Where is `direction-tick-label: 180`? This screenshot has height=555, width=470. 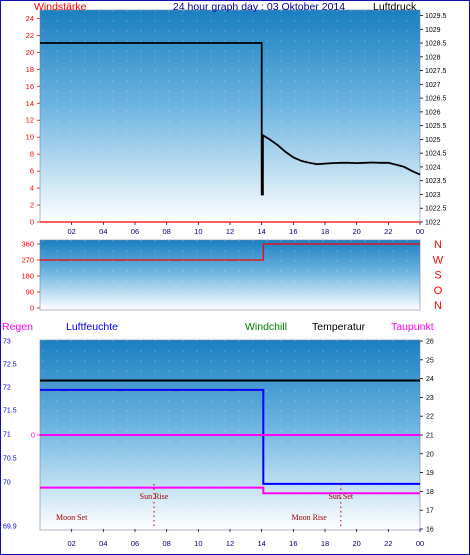
direction-tick-label: 180 is located at coordinates (27, 276).